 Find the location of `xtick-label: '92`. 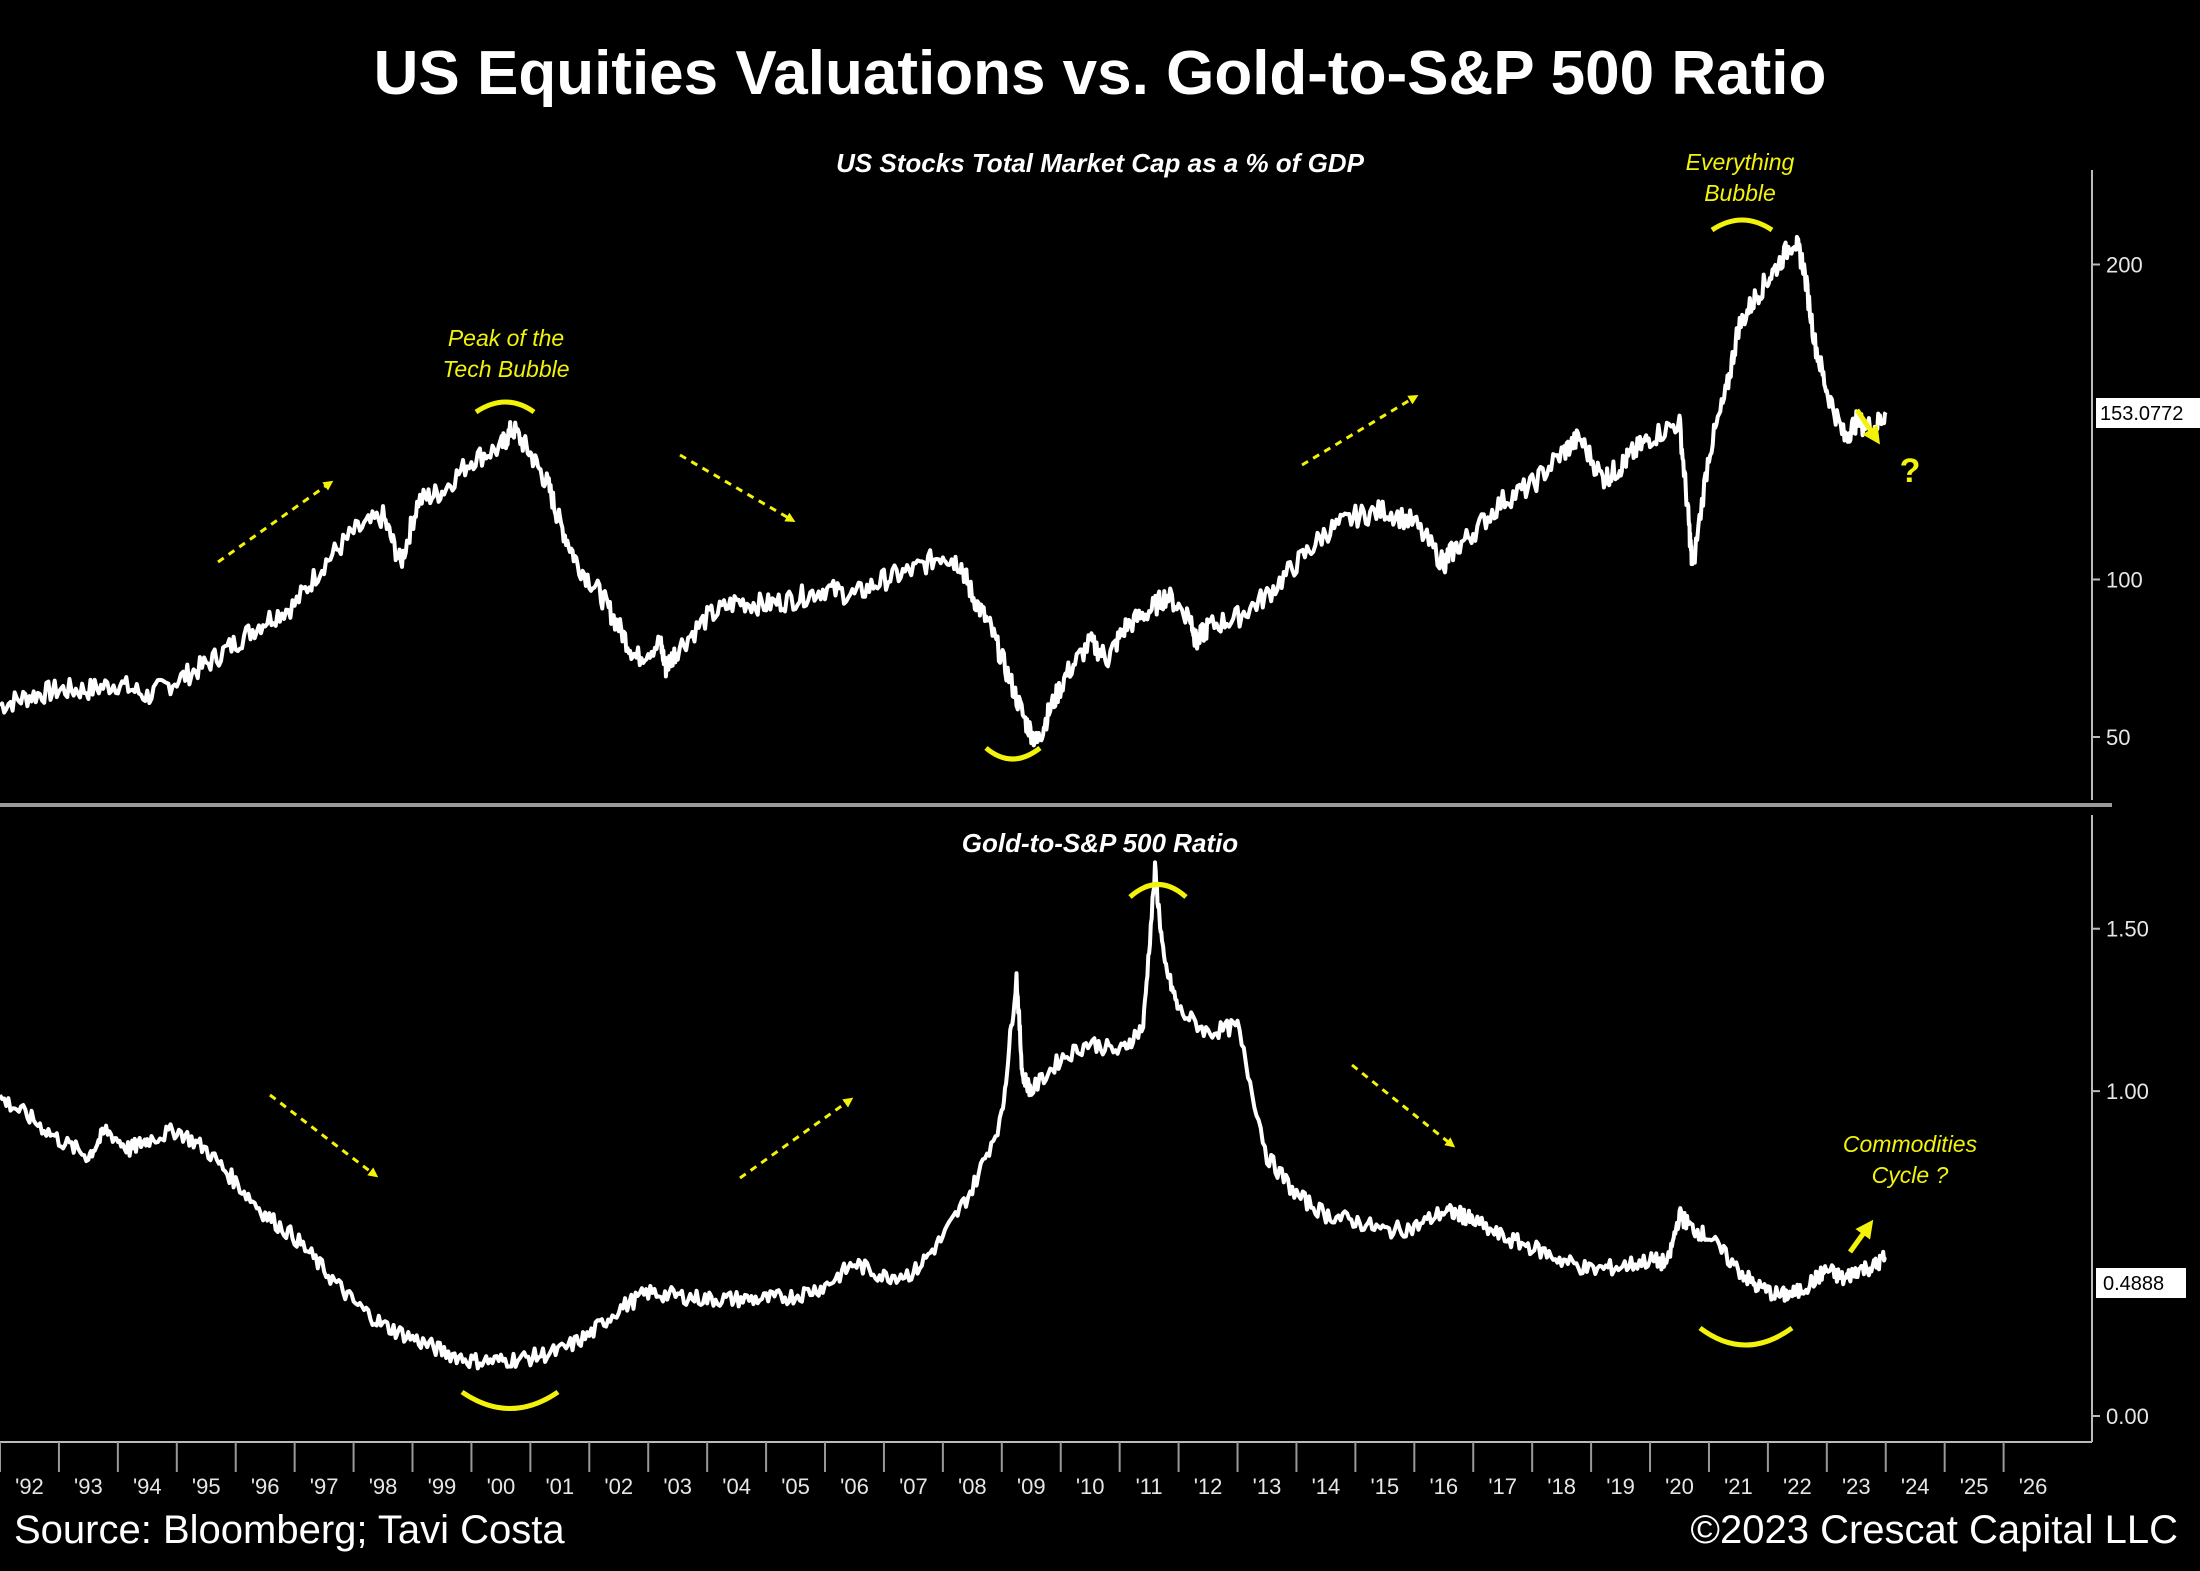

xtick-label: '92 is located at coordinates (29, 1486).